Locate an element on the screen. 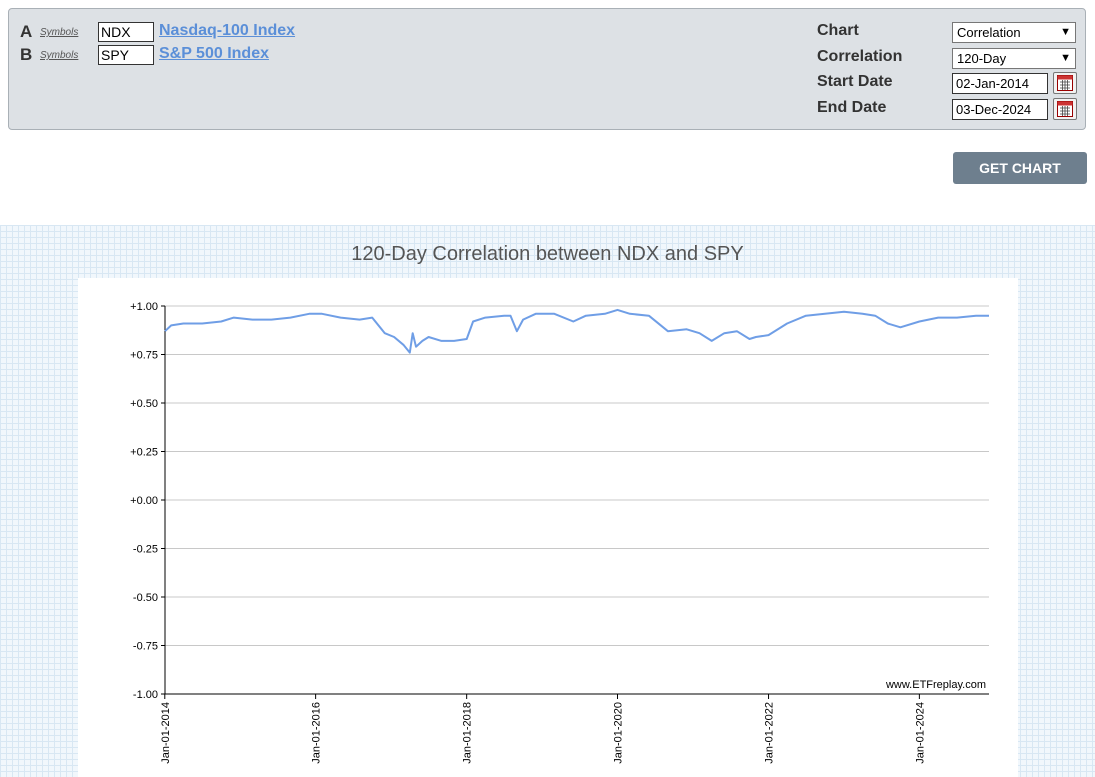 This screenshot has width=1095, height=777. correlation-label: Correlation is located at coordinates (860, 56).